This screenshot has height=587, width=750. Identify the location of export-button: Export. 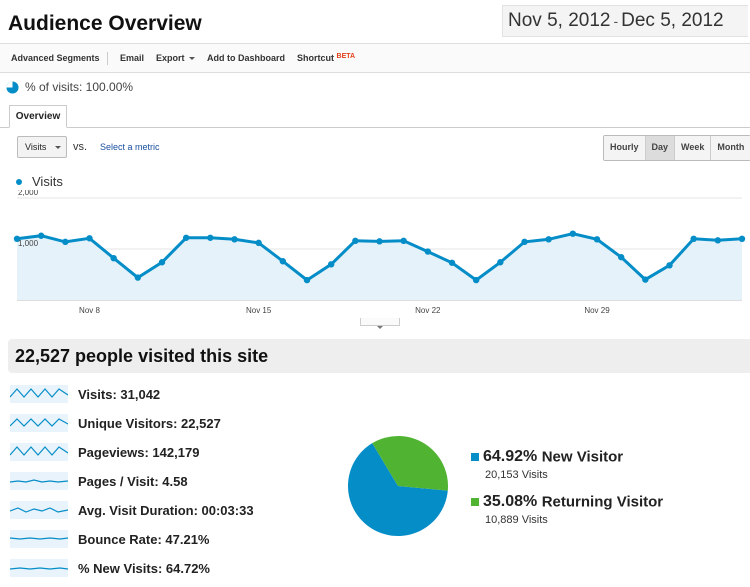
(175, 58).